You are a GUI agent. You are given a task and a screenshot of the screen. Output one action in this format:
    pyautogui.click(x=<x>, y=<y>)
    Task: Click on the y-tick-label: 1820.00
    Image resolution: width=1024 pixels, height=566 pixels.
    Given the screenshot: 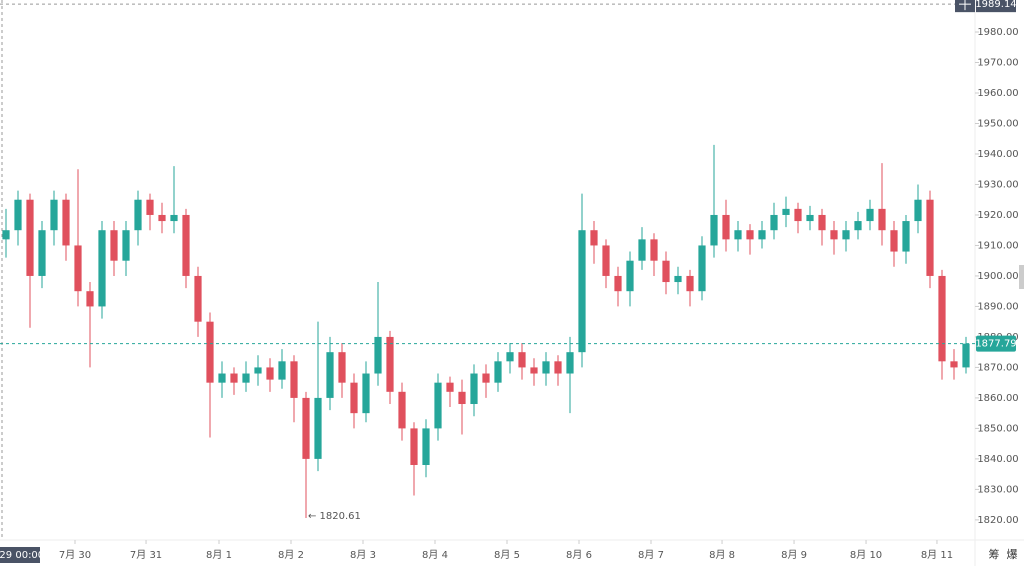 What is the action you would take?
    pyautogui.click(x=997, y=520)
    